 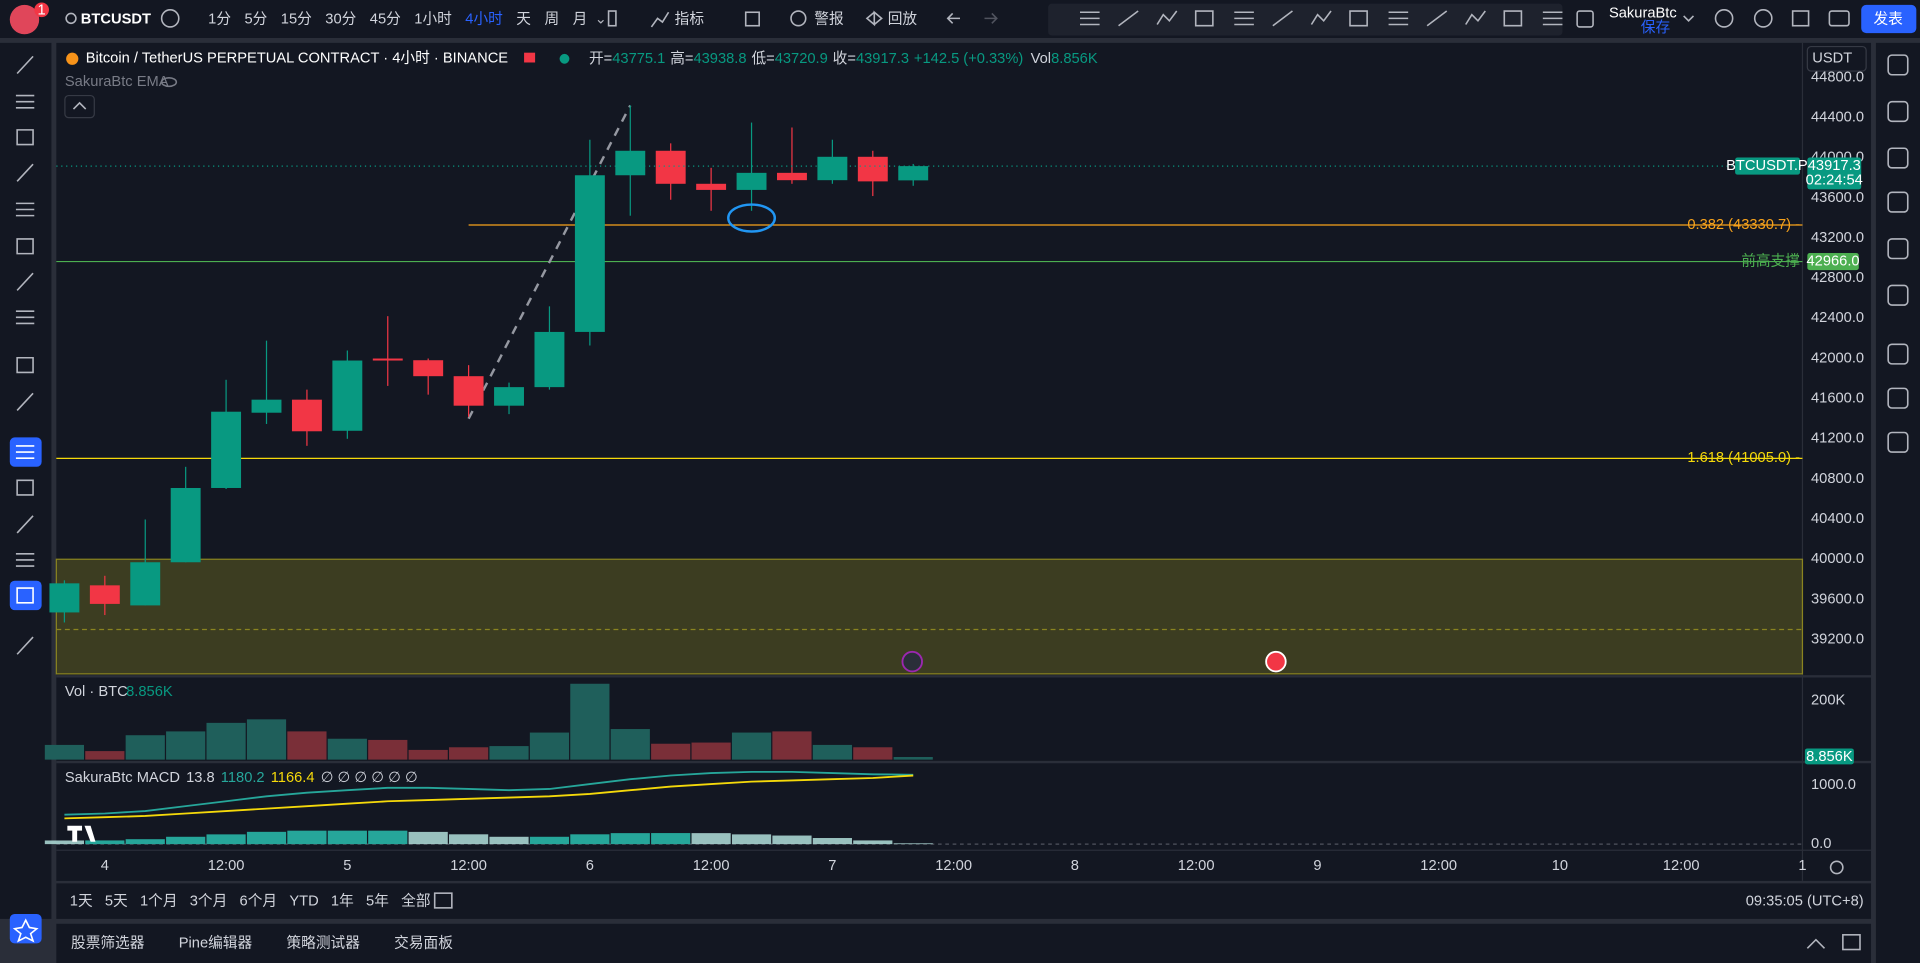 I want to click on replay-icon, so click(x=874, y=18).